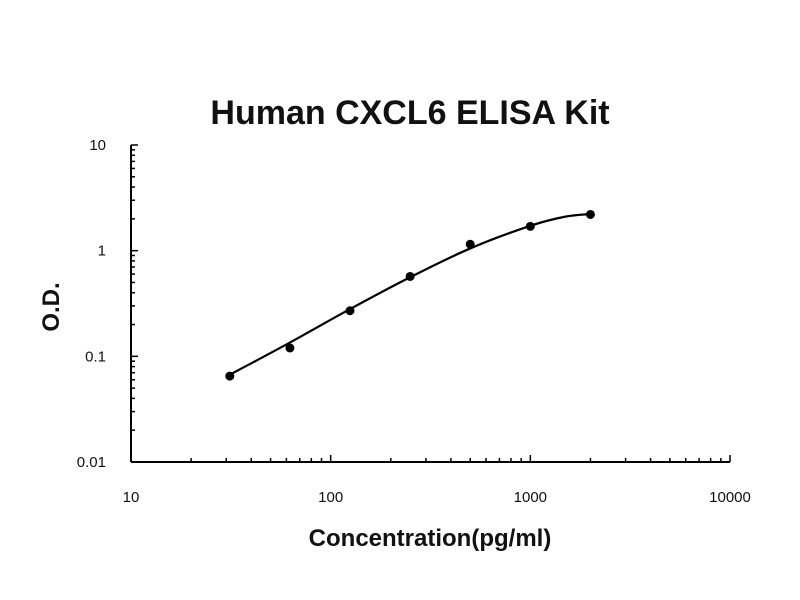  I want to click on x-axis-label: Concentration(pg/ml), so click(430, 538).